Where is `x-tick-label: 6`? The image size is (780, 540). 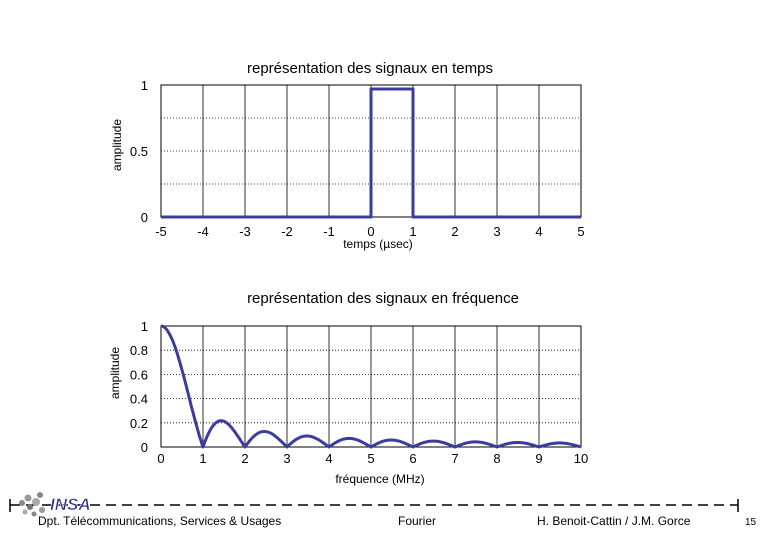
x-tick-label: 6 is located at coordinates (412, 458).